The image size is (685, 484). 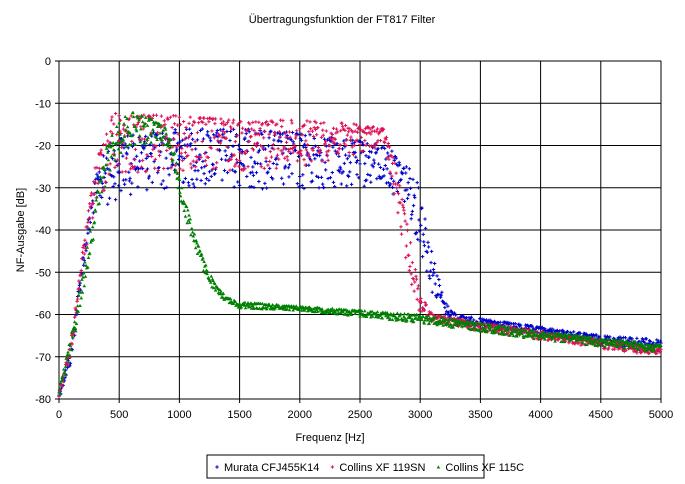 I want to click on x-tick-label: 4000, so click(x=540, y=415).